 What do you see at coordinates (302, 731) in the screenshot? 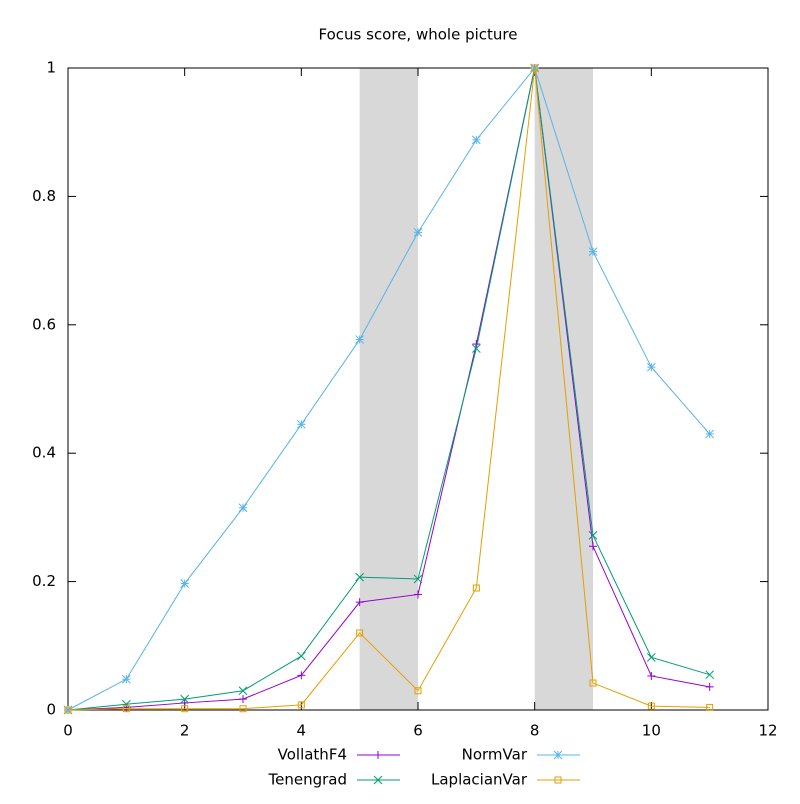
I see `x-tick-label: 4` at bounding box center [302, 731].